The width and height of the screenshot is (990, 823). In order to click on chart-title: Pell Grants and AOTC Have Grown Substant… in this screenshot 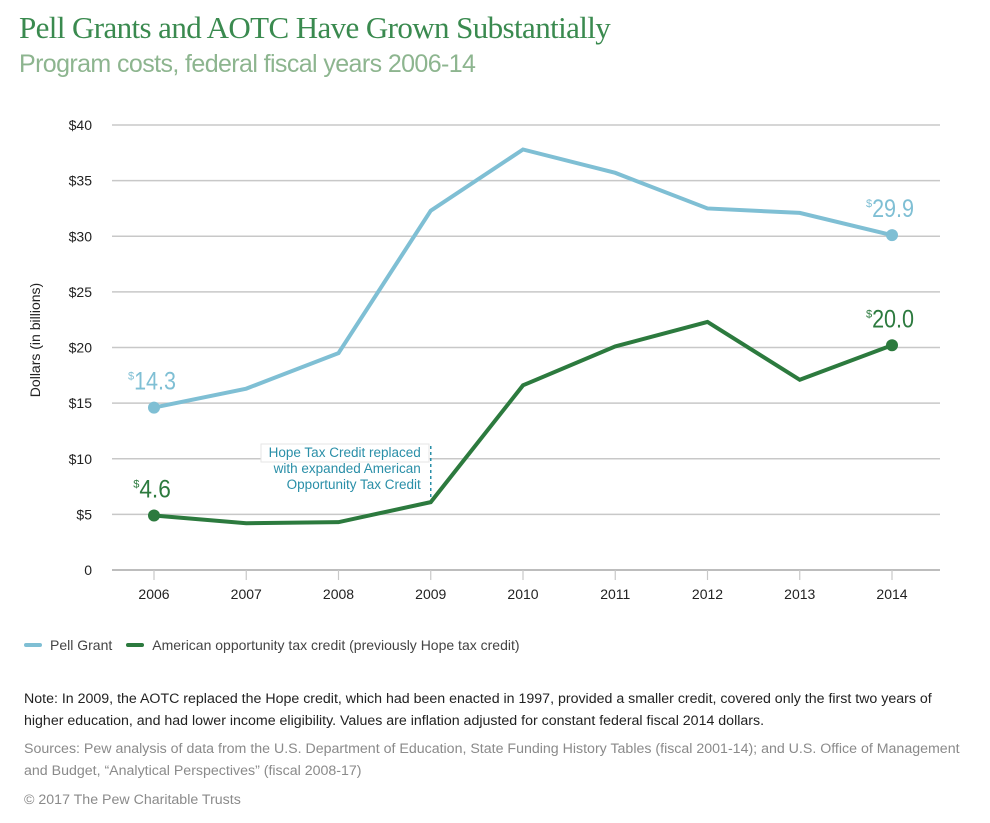, I will do `click(315, 27)`.